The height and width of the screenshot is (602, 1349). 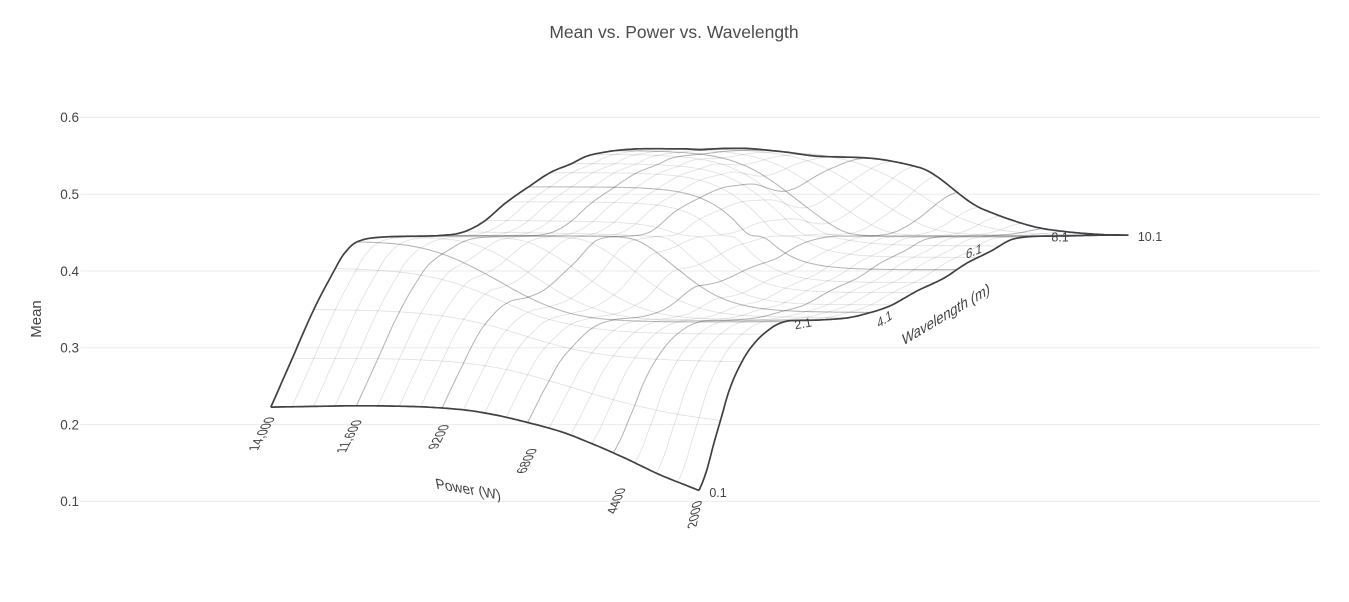 I want to click on svg-text: Mean vs. Power vs. Wavelength, so click(x=673, y=32).